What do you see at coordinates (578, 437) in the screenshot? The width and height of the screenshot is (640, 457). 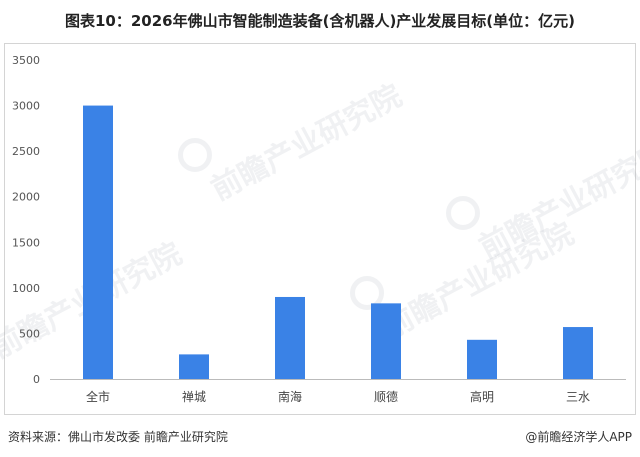 I see `brand-credit: @前瞻经济学人APP` at bounding box center [578, 437].